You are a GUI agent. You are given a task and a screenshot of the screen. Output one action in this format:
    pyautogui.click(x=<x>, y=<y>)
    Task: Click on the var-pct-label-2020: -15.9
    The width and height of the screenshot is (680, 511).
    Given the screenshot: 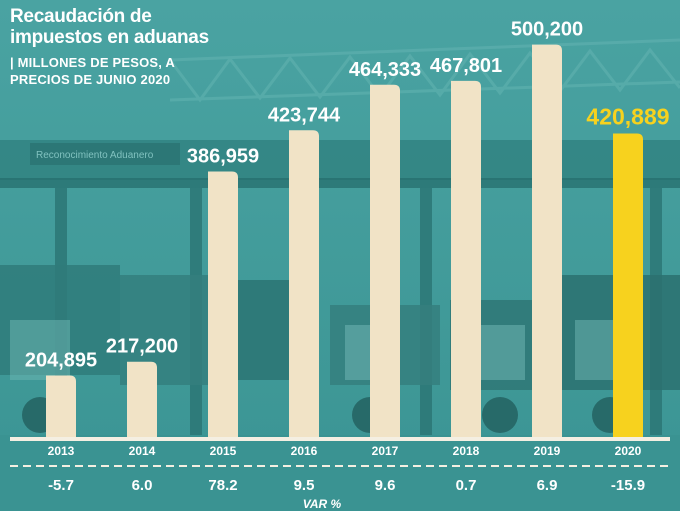 What is the action you would take?
    pyautogui.click(x=628, y=485)
    